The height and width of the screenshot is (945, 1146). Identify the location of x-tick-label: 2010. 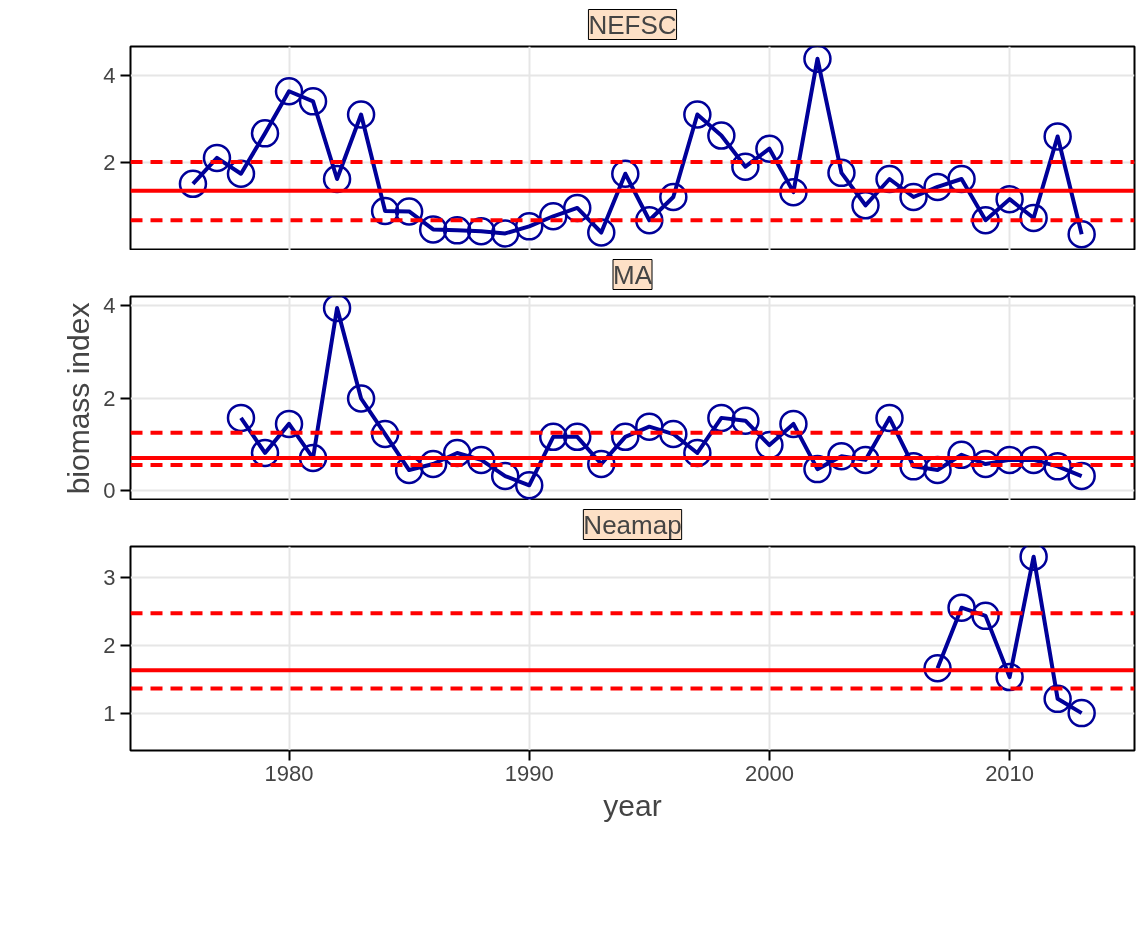
(1010, 773).